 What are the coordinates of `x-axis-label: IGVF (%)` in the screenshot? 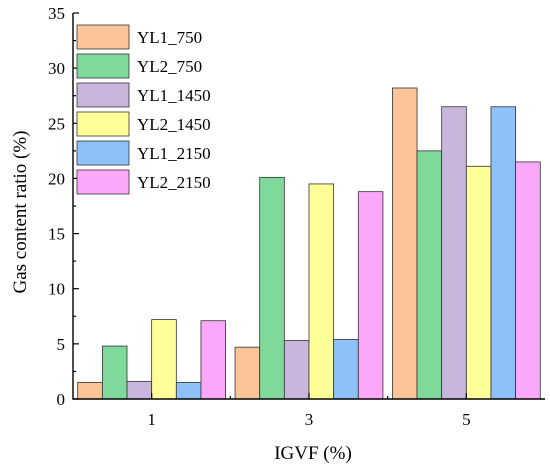 It's located at (313, 453).